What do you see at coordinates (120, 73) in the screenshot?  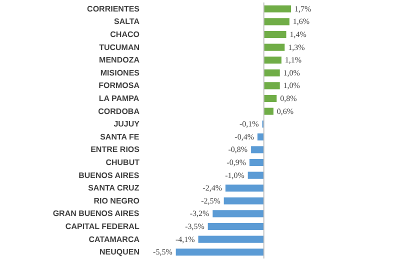 I see `y-tick-label: MISIONES` at bounding box center [120, 73].